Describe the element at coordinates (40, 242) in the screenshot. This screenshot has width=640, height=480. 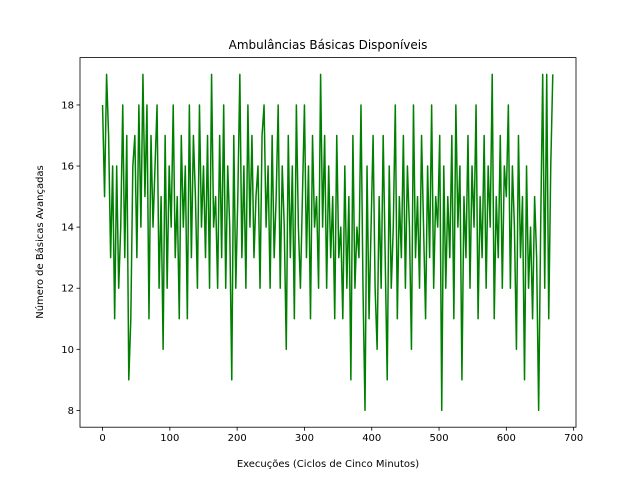
I see `y-axis-label: Número de Básicas Avançadas` at that location.